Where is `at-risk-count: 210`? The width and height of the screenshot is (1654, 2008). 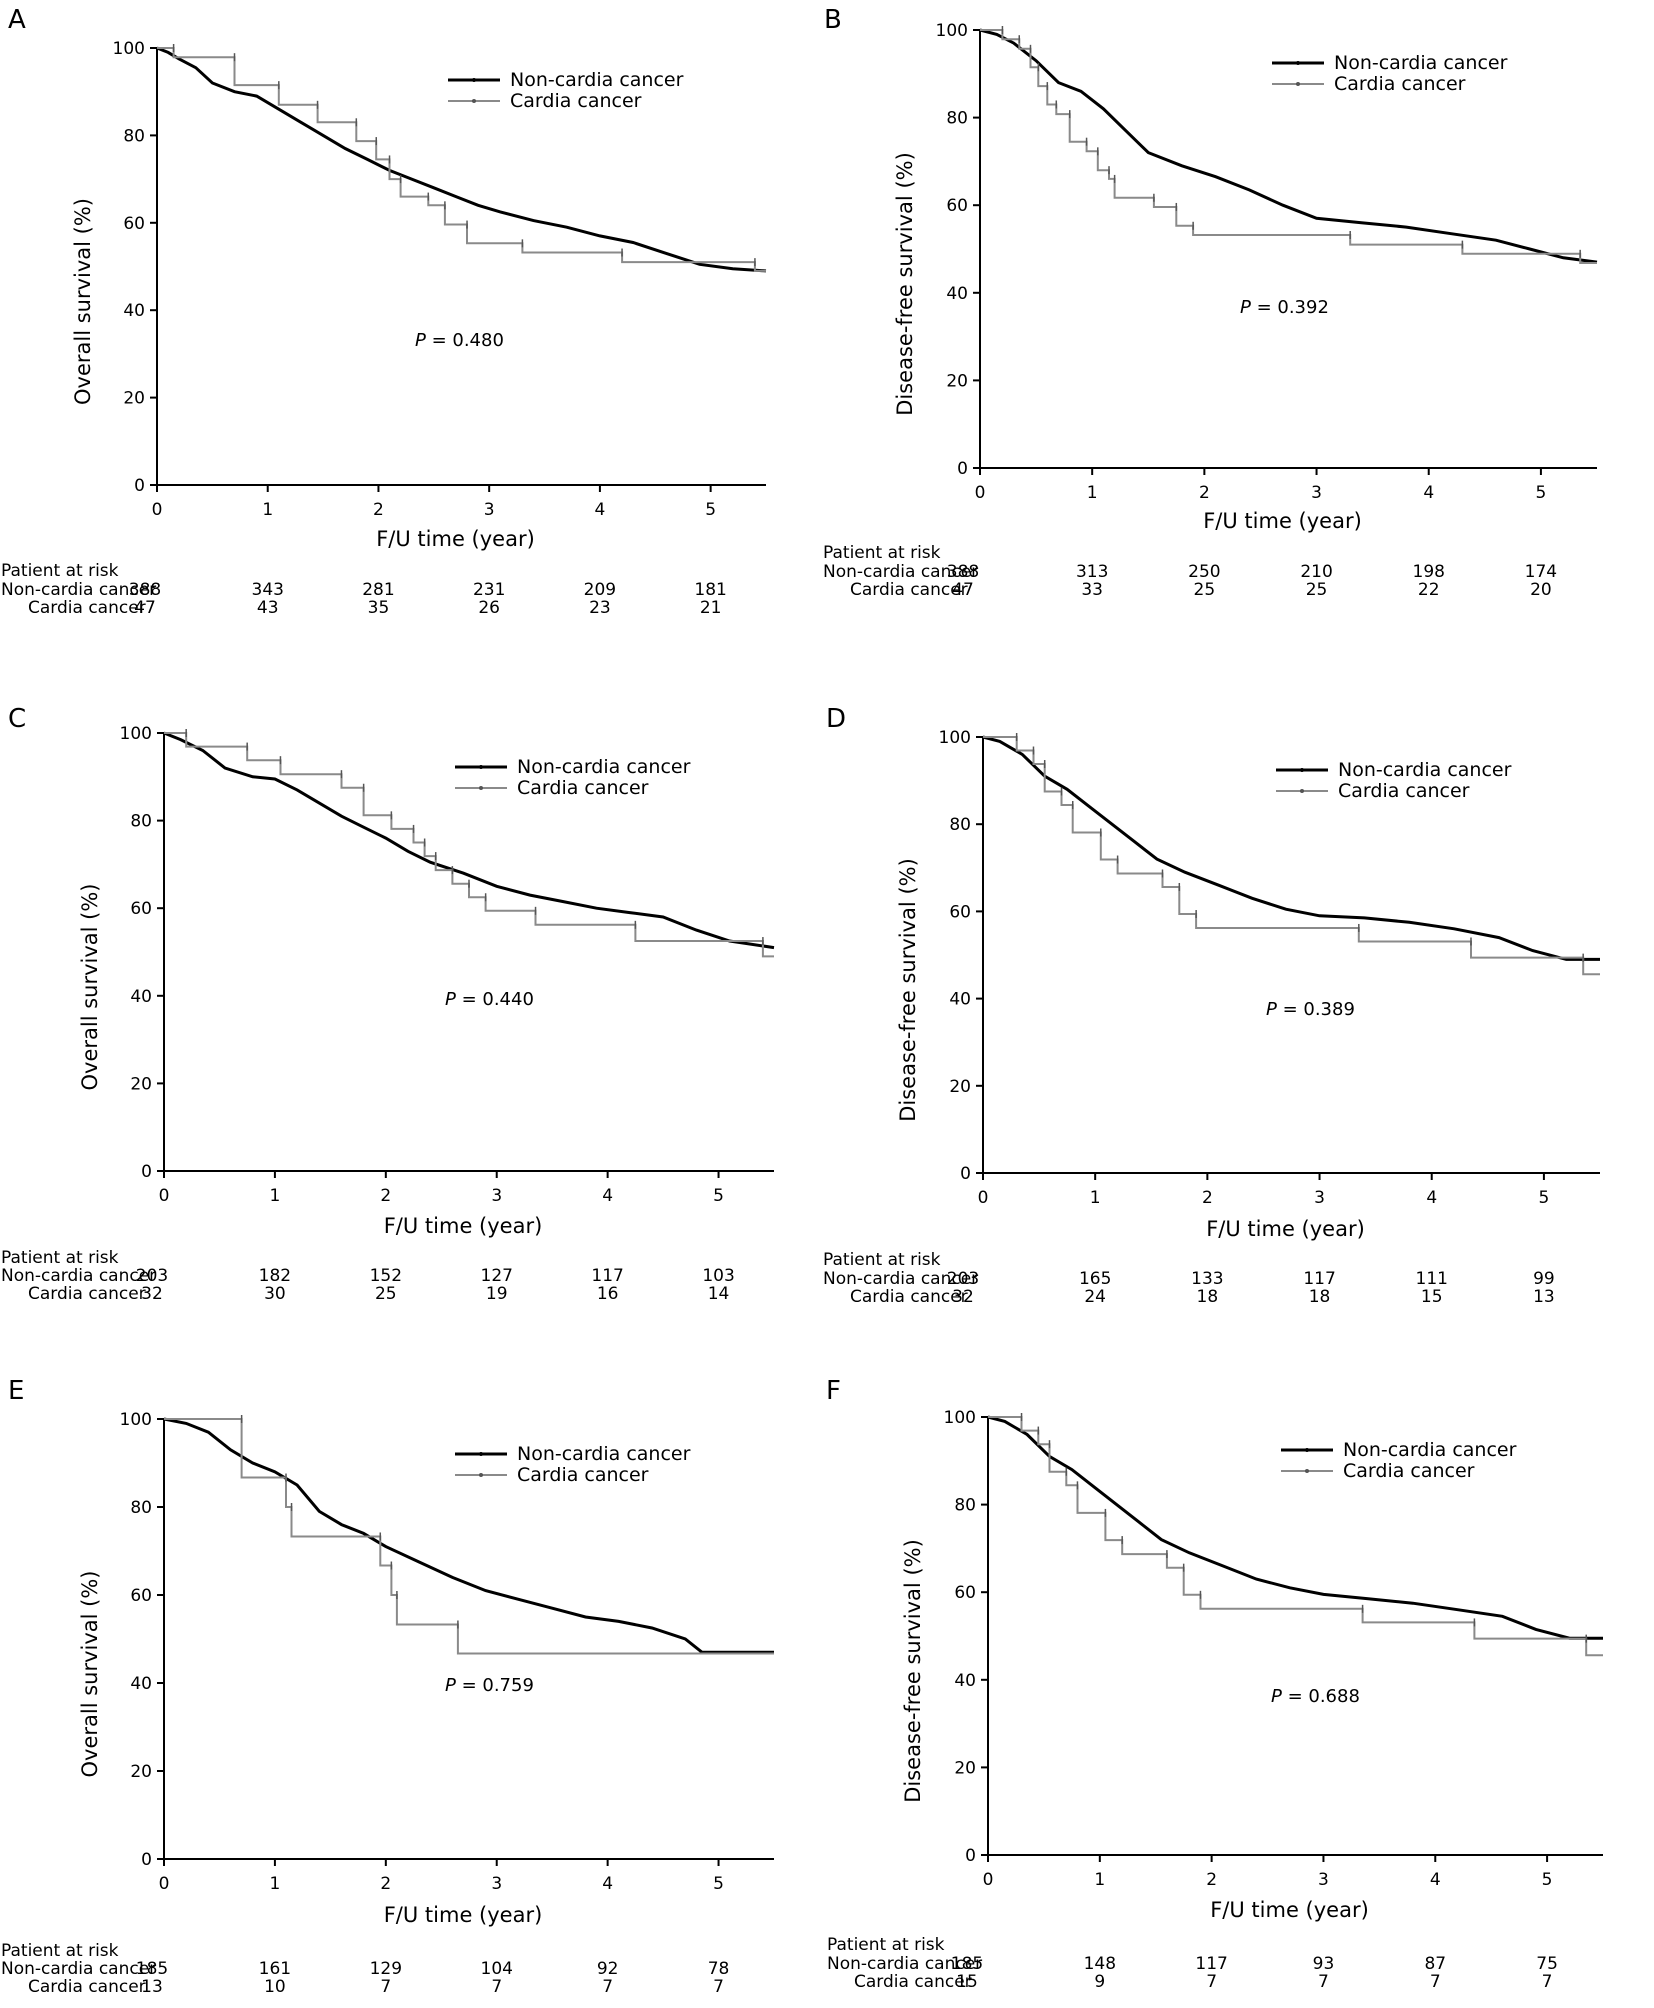
at-risk-count: 210 is located at coordinates (1316, 572).